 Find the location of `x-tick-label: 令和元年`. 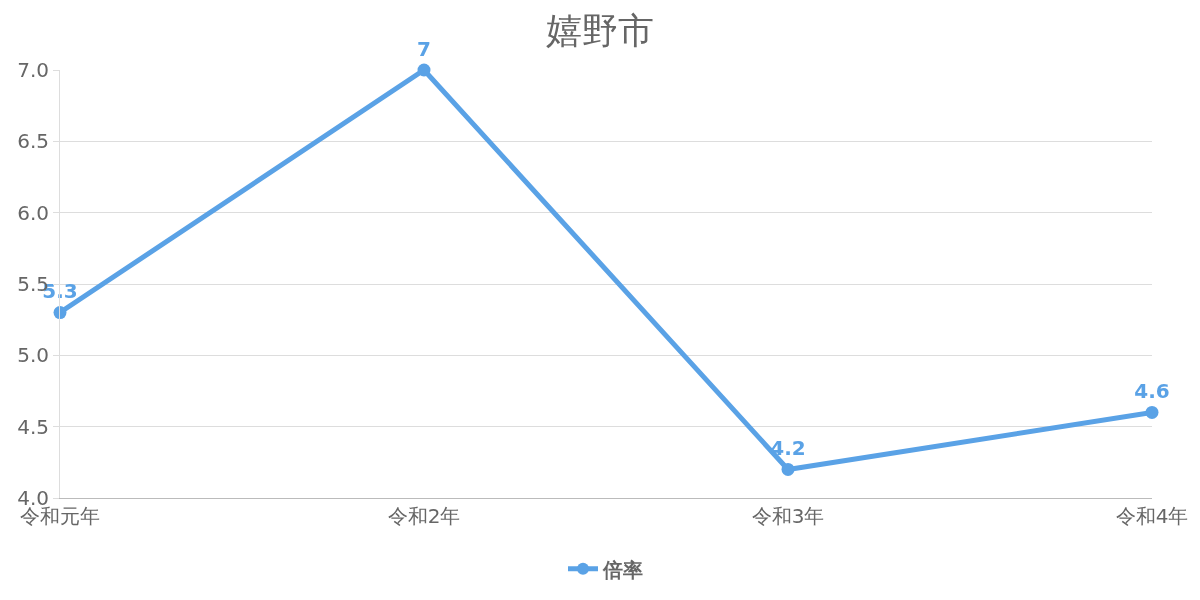

x-tick-label: 令和元年 is located at coordinates (60, 516).